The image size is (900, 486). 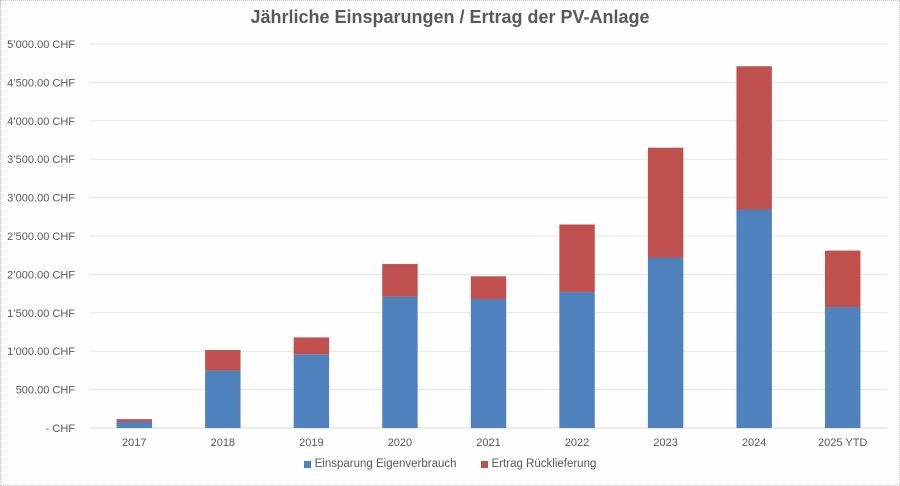 I want to click on x-tick-label: 2019, so click(x=311, y=443).